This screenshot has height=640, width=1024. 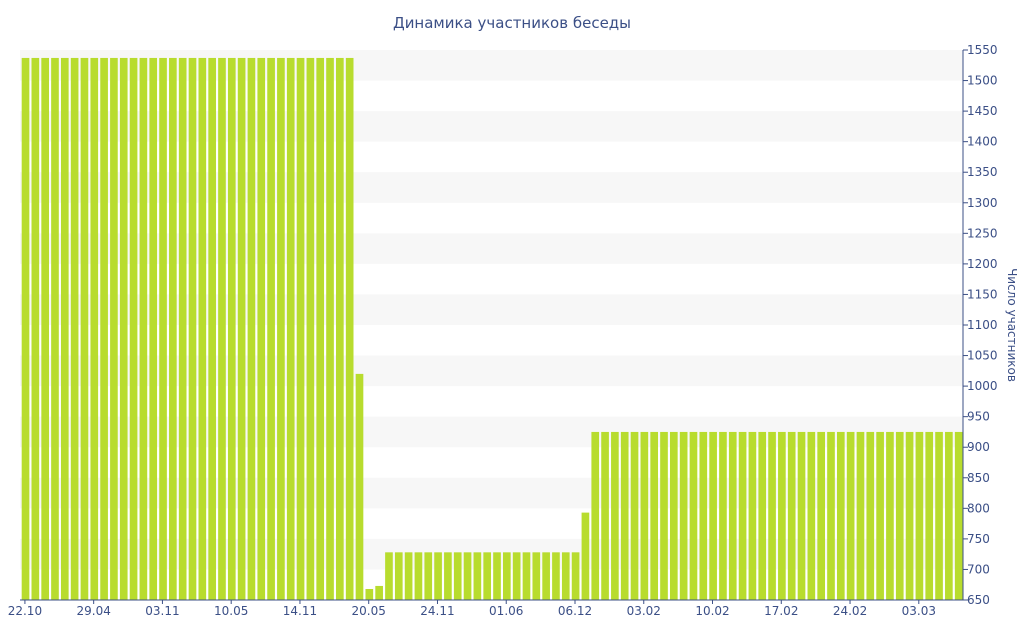 What do you see at coordinates (850, 611) in the screenshot?
I see `x-tick-label: 24.02` at bounding box center [850, 611].